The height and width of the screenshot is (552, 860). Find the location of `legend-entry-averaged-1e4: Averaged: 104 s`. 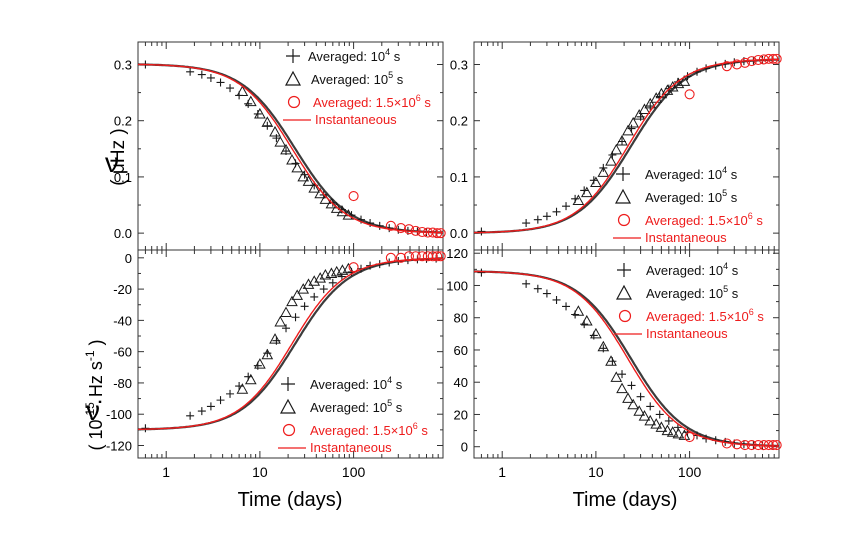

legend-entry-averaged-1e4: Averaged: 104 s is located at coordinates (343, 55).